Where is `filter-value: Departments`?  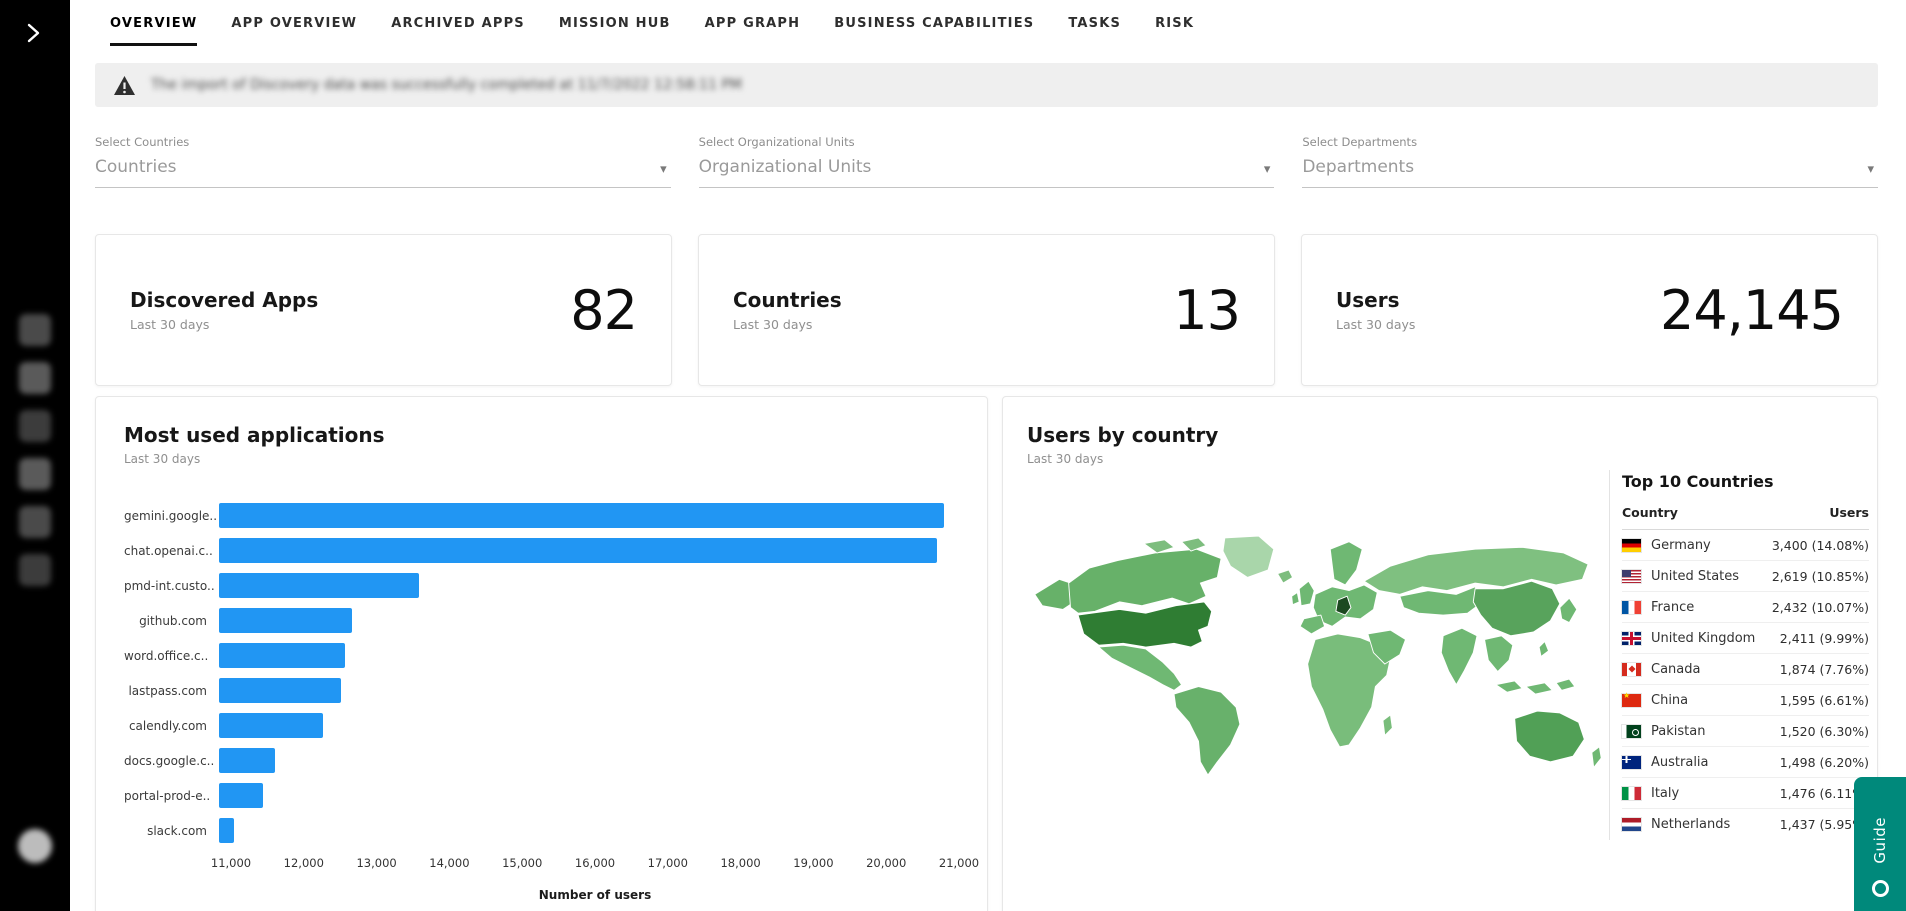 filter-value: Departments is located at coordinates (1358, 167).